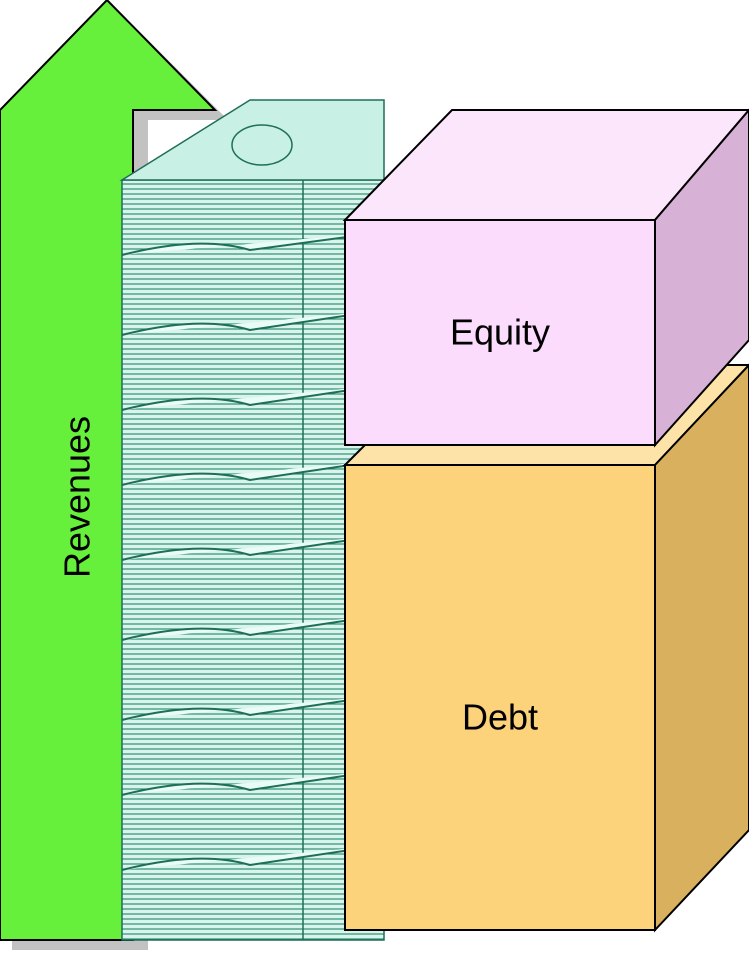 This screenshot has height=971, width=749. Describe the element at coordinates (500, 717) in the screenshot. I see `debt-label: Debt` at that location.